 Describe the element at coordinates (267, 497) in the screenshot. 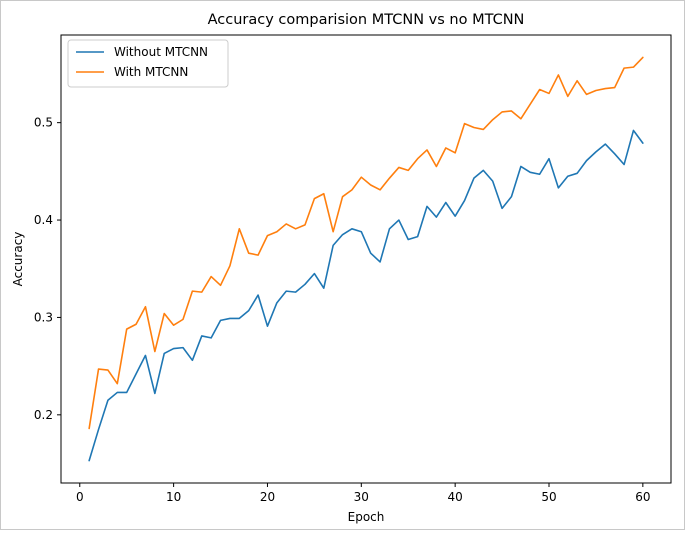

I see `x-tick-label: 20` at that location.